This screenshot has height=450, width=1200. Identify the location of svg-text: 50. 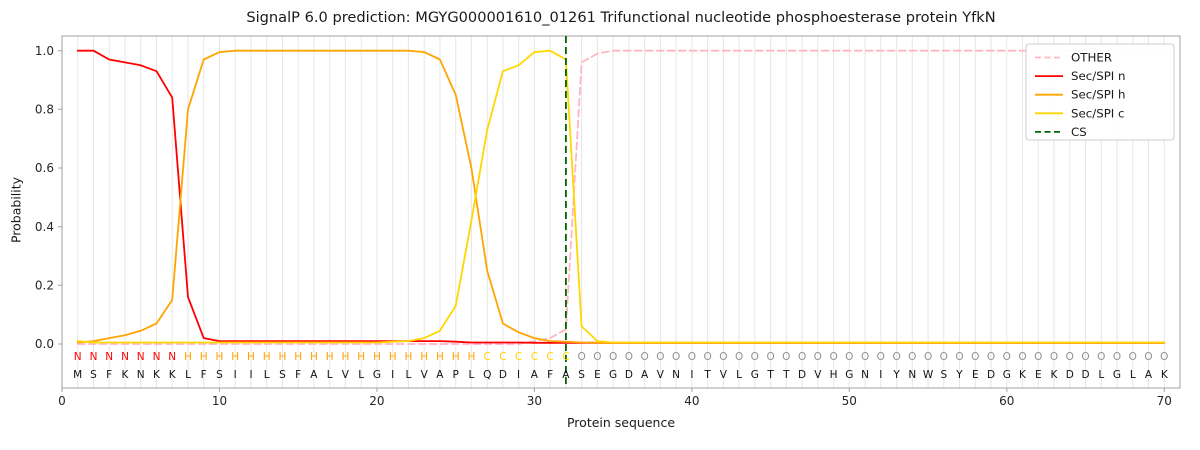
(849, 401).